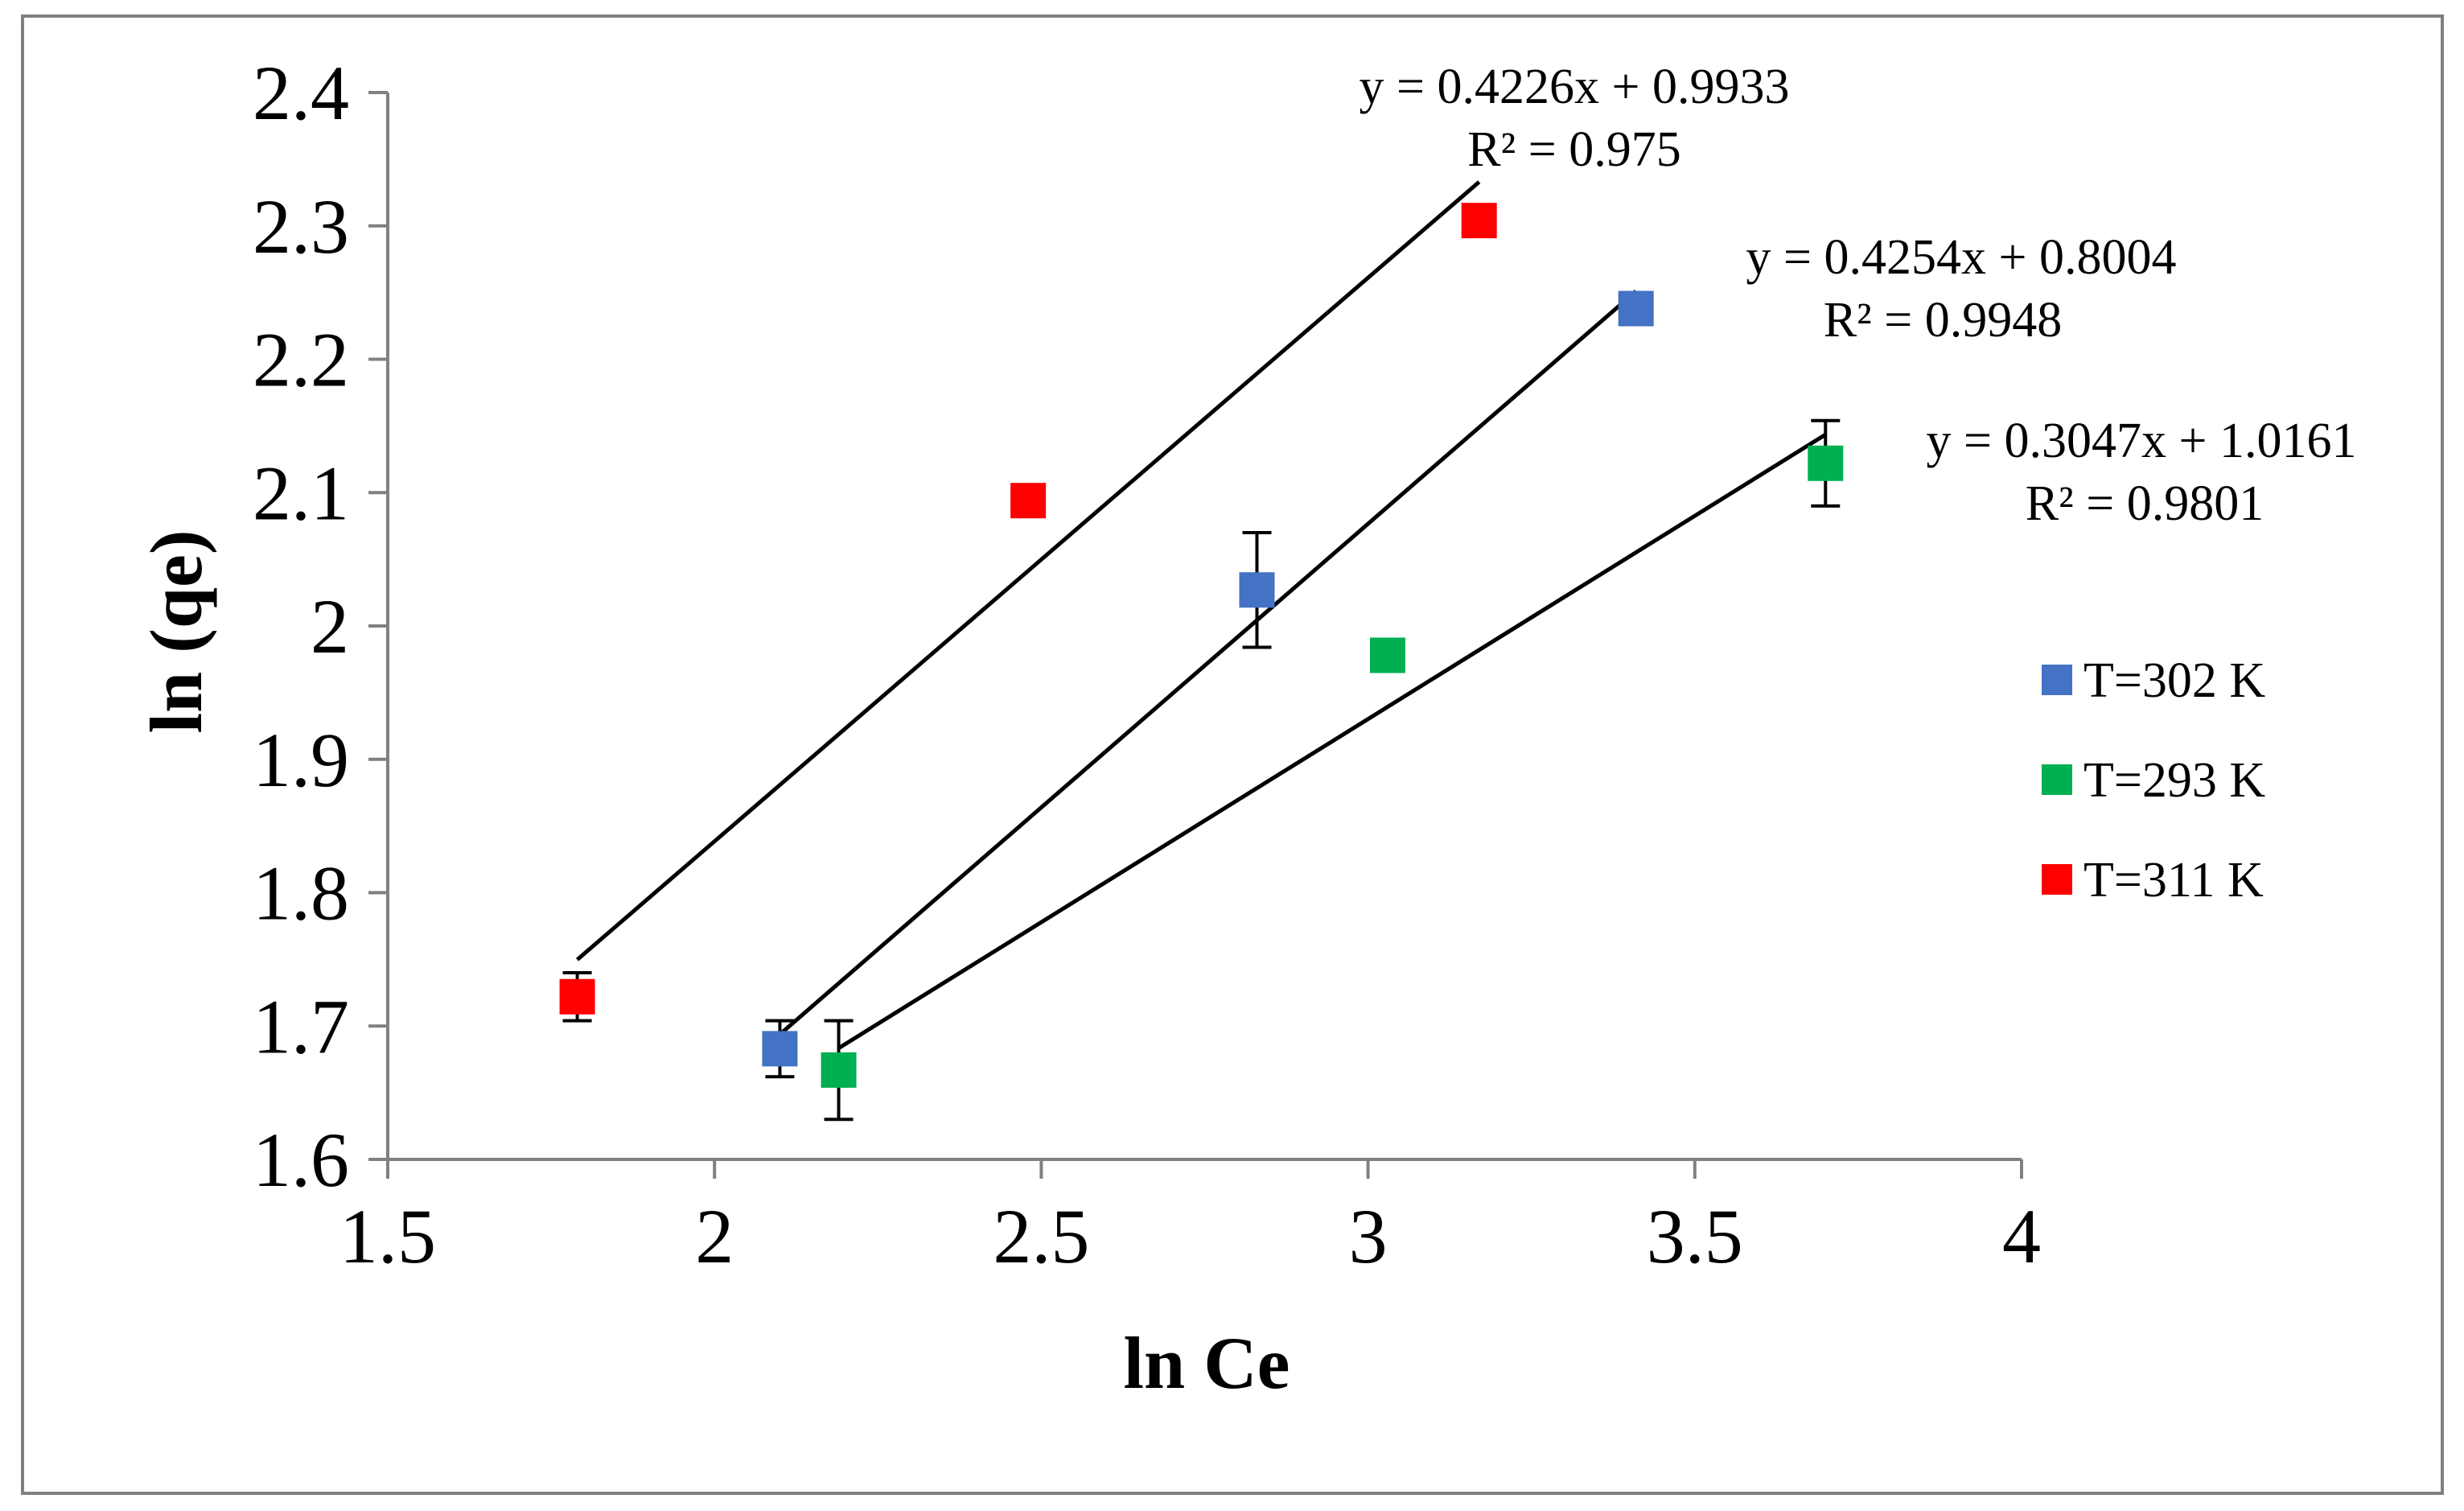 This screenshot has height=1511, width=2464. What do you see at coordinates (301, 760) in the screenshot?
I see `y-tick-label: 1.9` at bounding box center [301, 760].